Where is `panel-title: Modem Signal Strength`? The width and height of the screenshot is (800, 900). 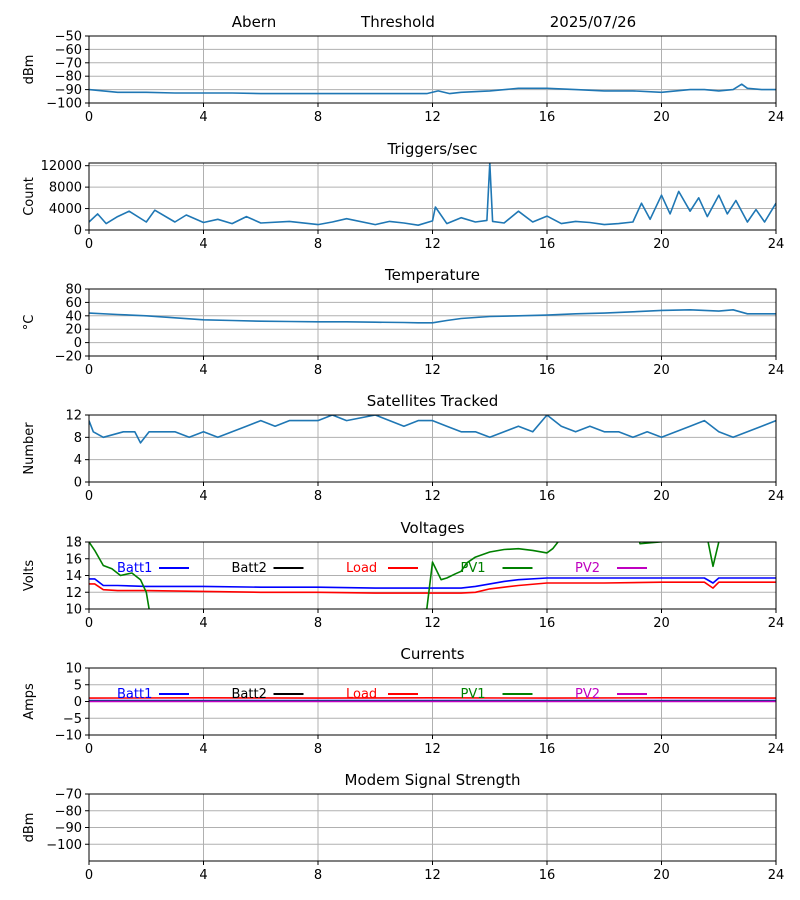
panel-title: Modem Signal Strength is located at coordinates (433, 780).